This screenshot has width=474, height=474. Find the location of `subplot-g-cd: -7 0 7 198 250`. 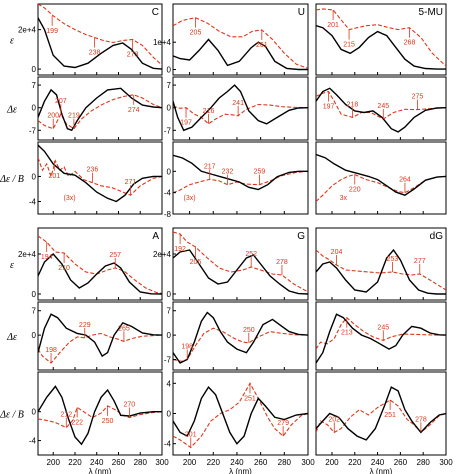

subplot-g-cd: -7 0 7 198 250 is located at coordinates (236, 336).